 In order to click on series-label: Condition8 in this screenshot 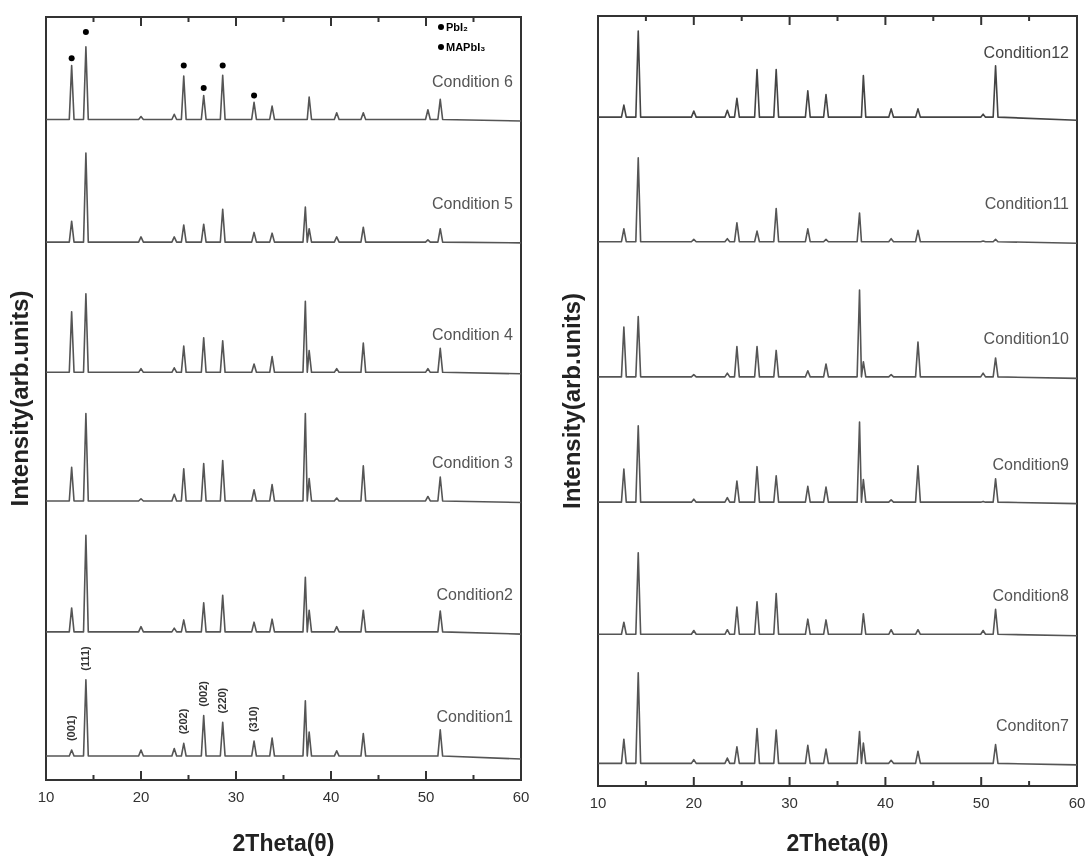, I will do `click(1031, 596)`.